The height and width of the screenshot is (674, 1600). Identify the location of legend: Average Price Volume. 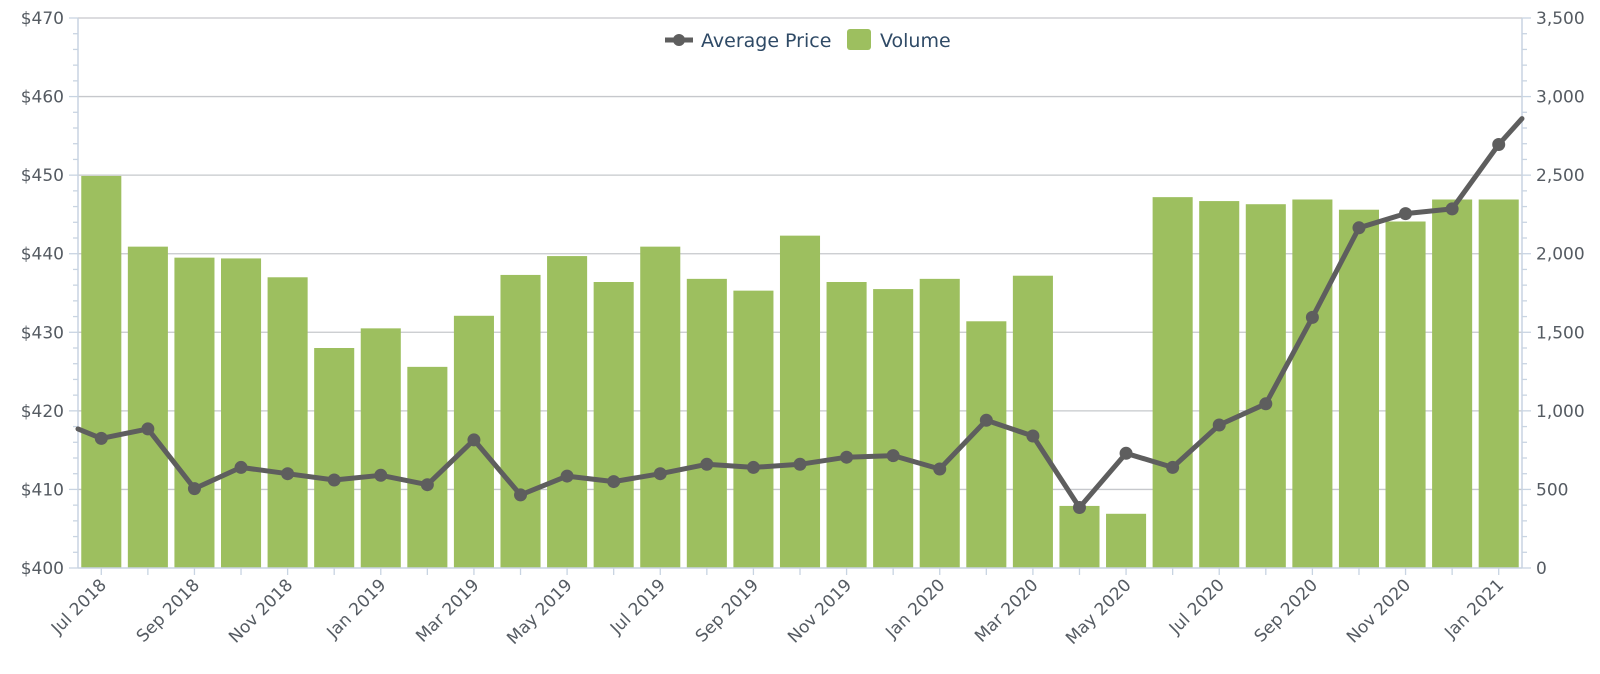
(808, 40).